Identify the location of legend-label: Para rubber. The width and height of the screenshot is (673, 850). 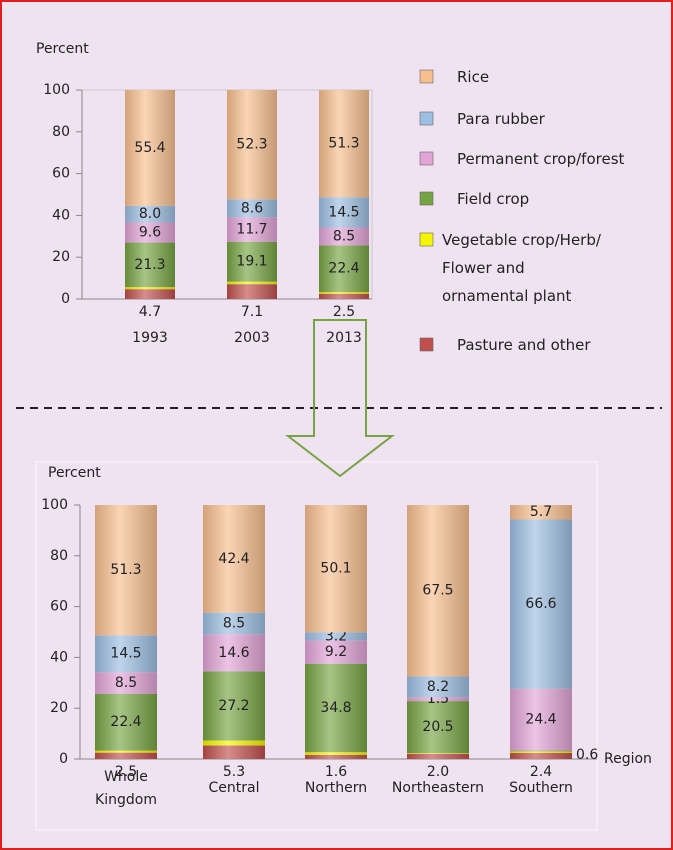
(501, 119).